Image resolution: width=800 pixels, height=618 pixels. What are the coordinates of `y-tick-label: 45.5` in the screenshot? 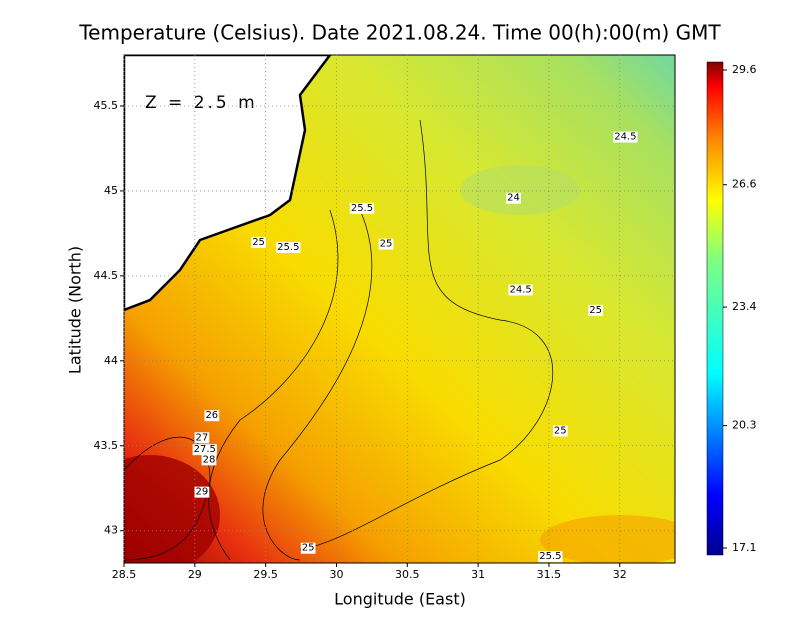 It's located at (106, 105).